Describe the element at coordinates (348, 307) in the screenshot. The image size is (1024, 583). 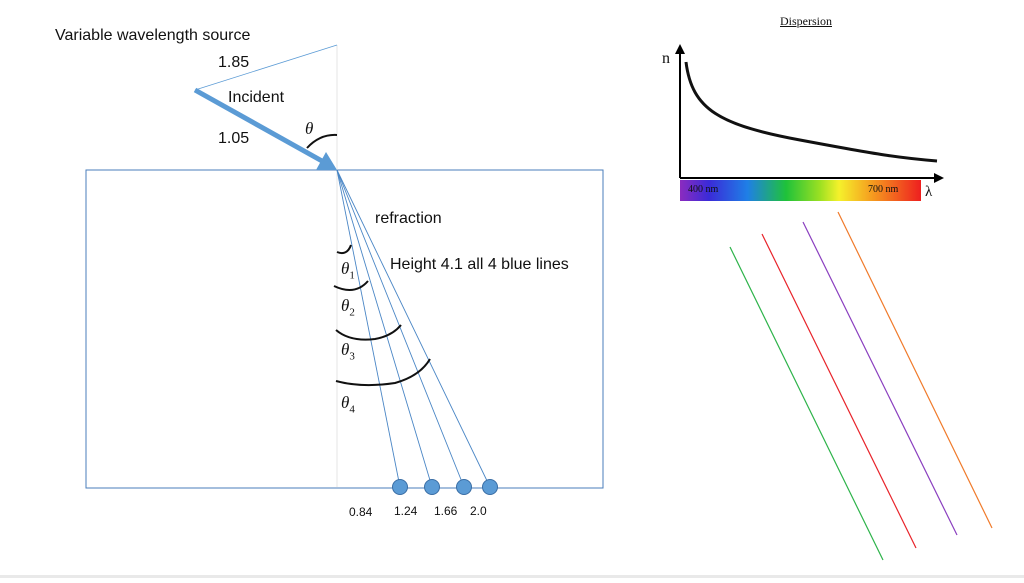
I see `theta2-label: θ2` at that location.